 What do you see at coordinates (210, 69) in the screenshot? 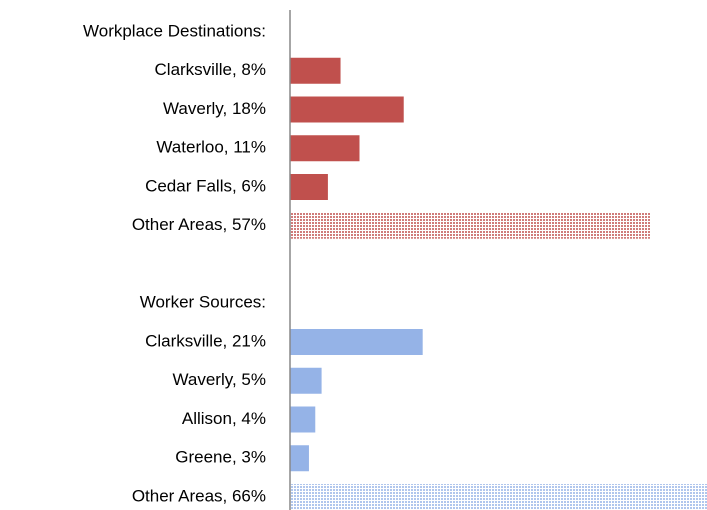
I see `category-label: Clarksville, 8%` at bounding box center [210, 69].